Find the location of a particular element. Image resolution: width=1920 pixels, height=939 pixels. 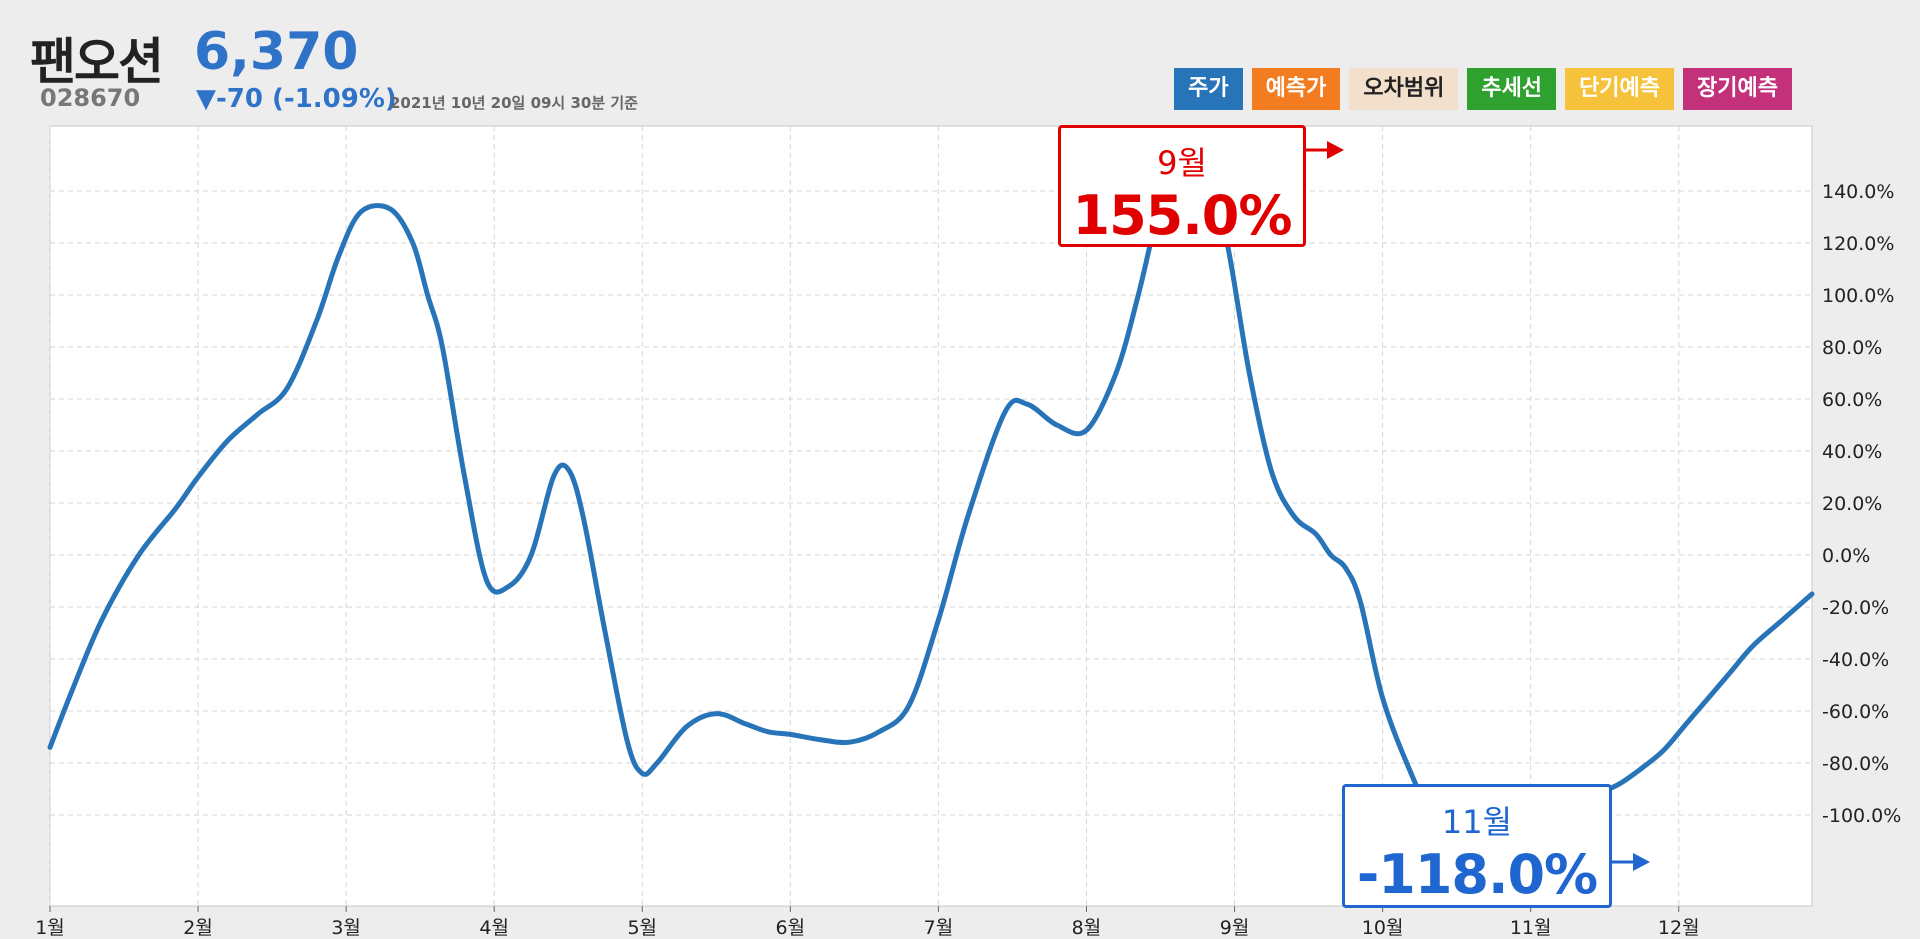

legend-price: 주가 is located at coordinates (1208, 89).